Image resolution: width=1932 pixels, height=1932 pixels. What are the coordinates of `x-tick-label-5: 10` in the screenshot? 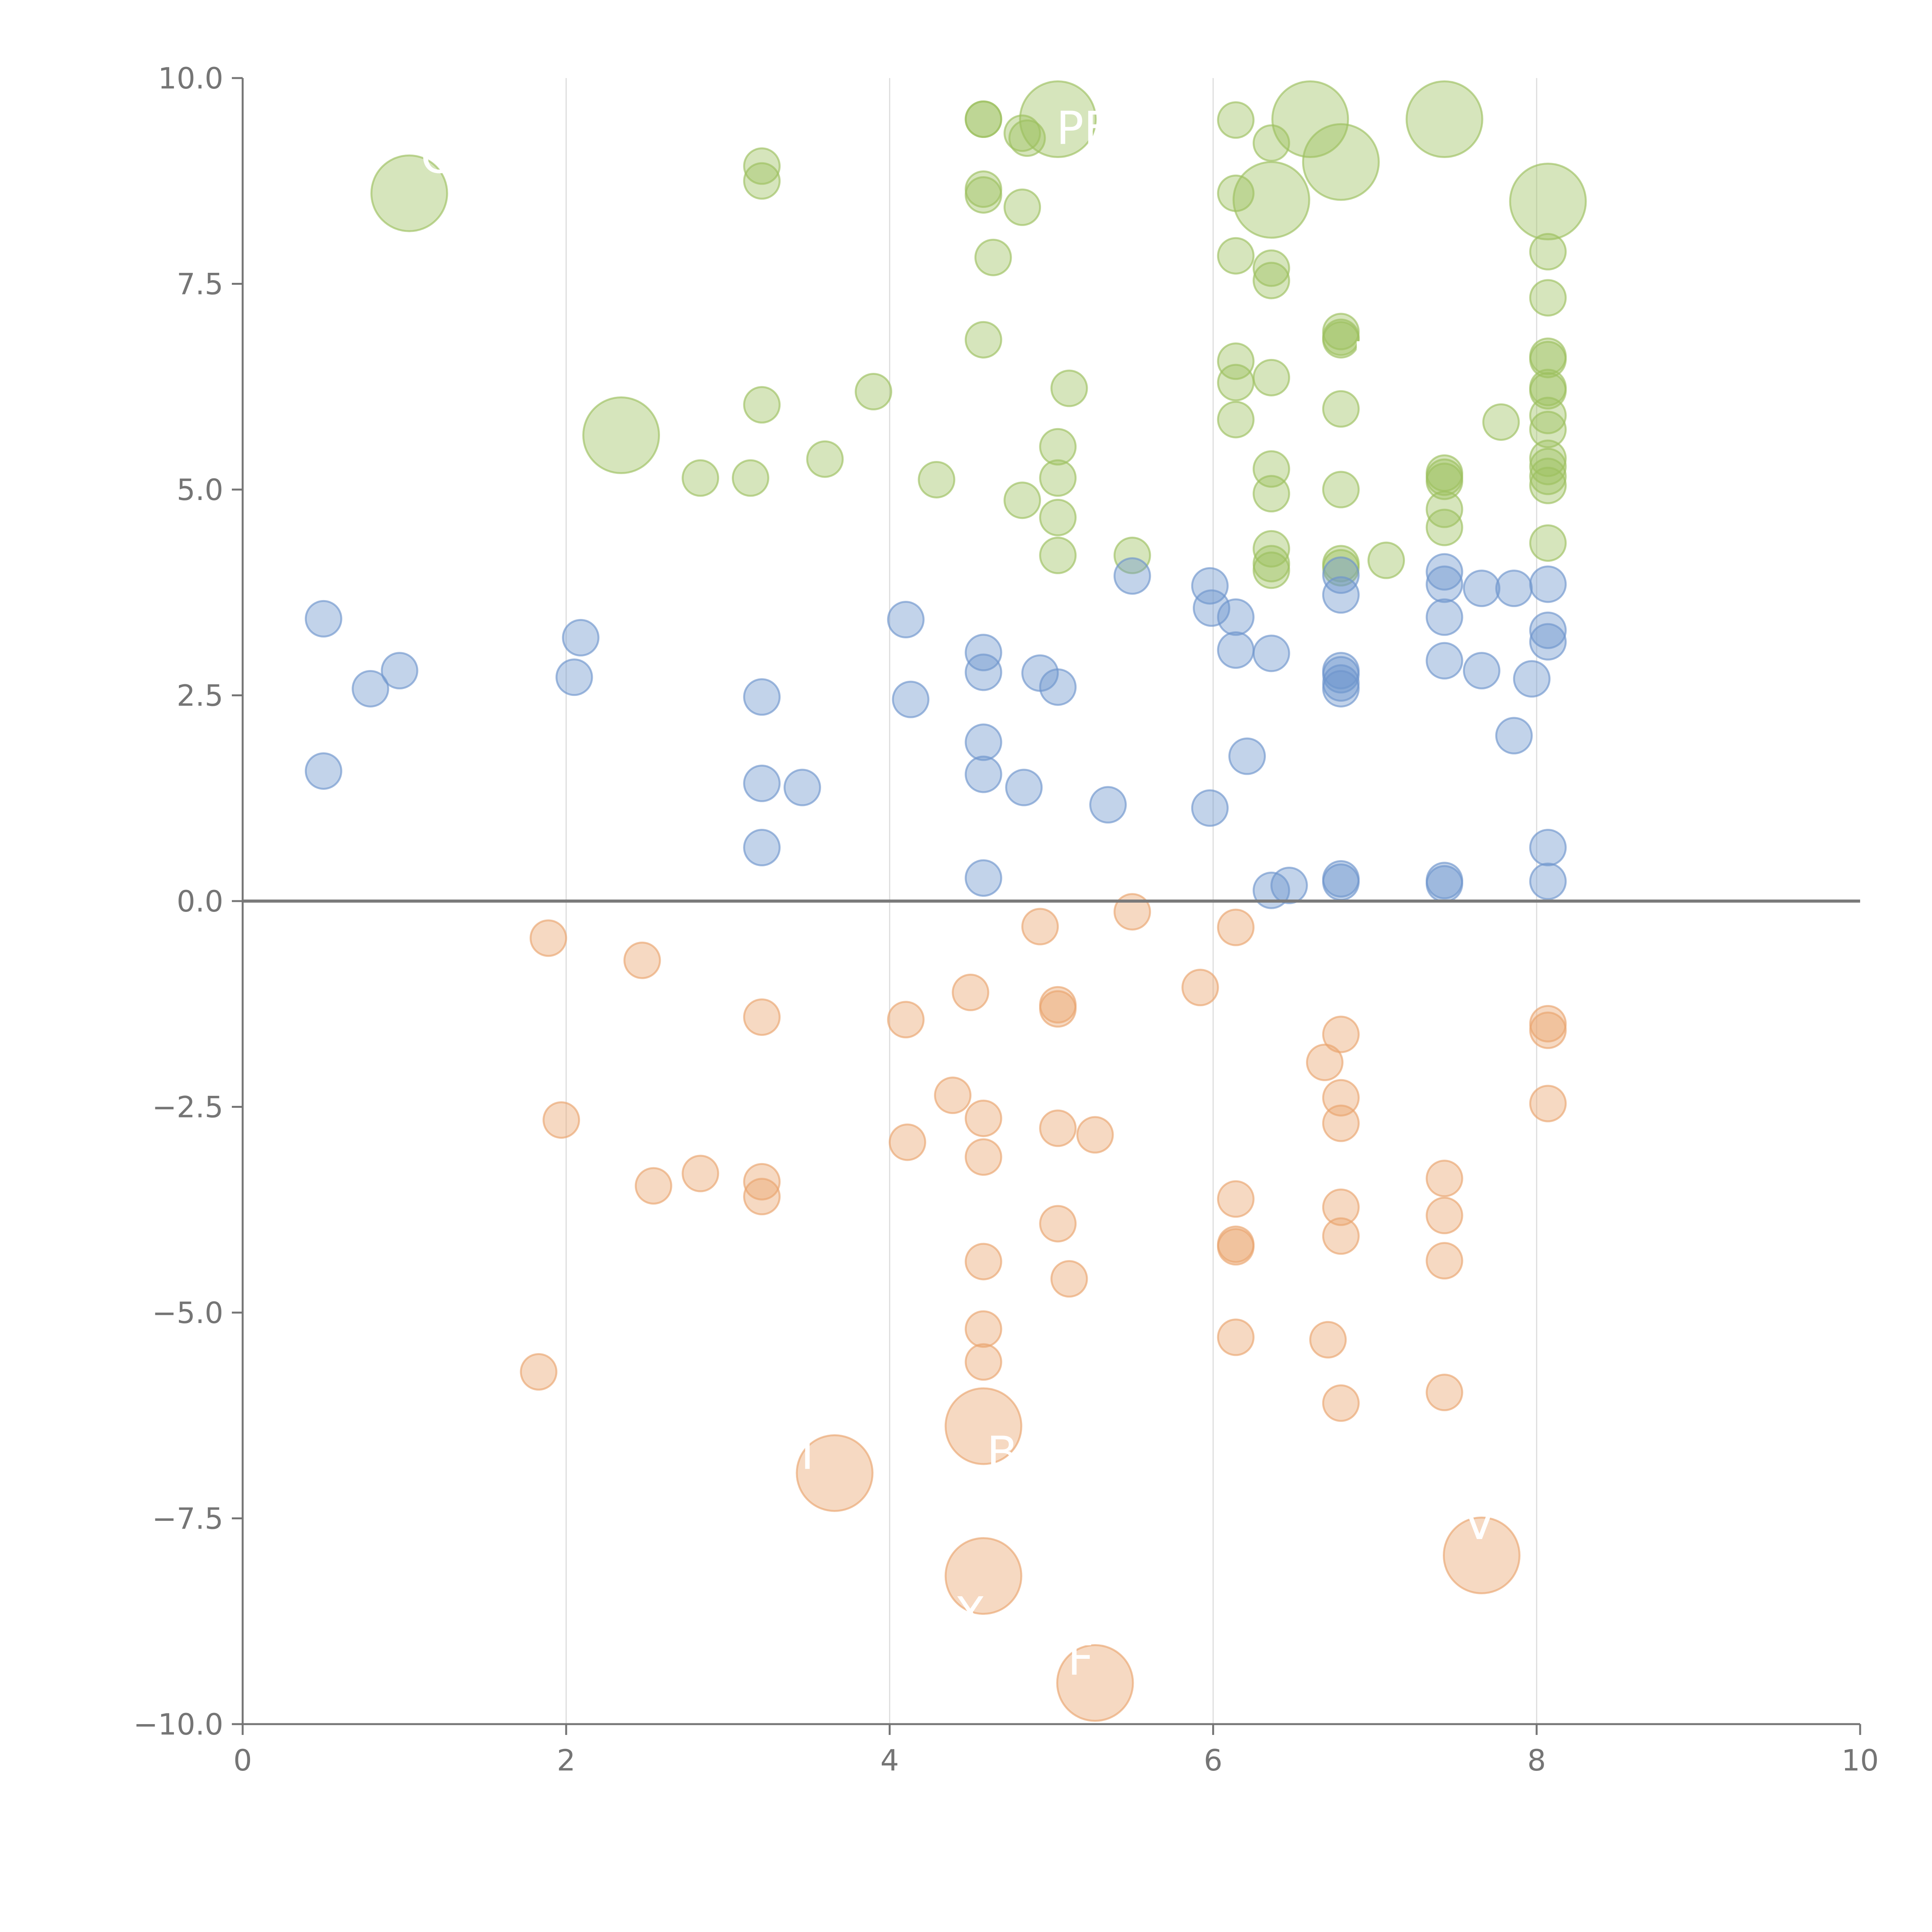 It's located at (1860, 1760).